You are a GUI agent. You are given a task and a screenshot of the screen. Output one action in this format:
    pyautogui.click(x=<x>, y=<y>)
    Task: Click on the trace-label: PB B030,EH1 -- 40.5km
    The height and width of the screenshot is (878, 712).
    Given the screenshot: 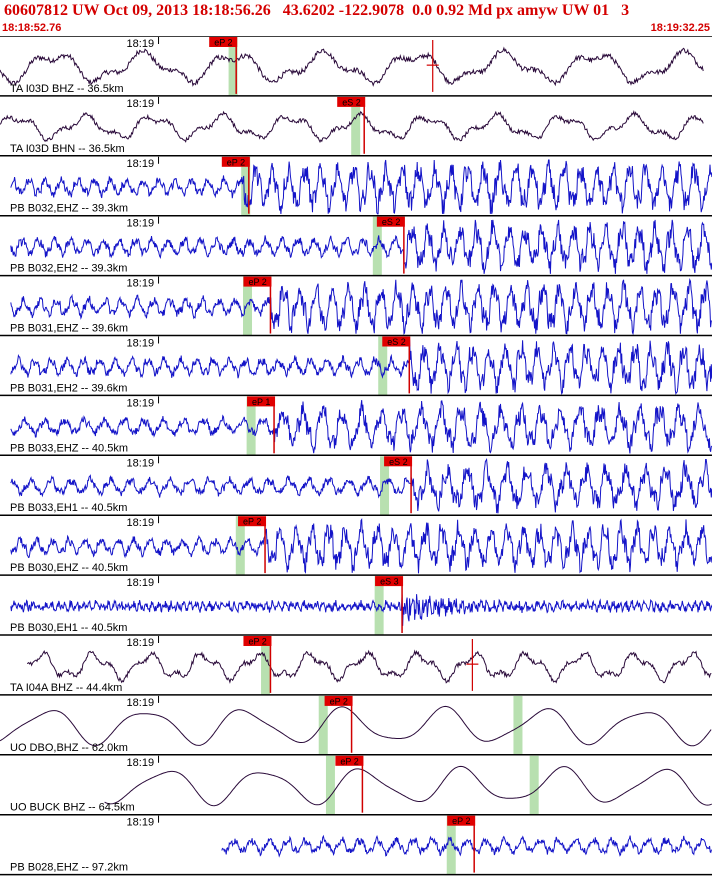 What is the action you would take?
    pyautogui.click(x=68, y=628)
    